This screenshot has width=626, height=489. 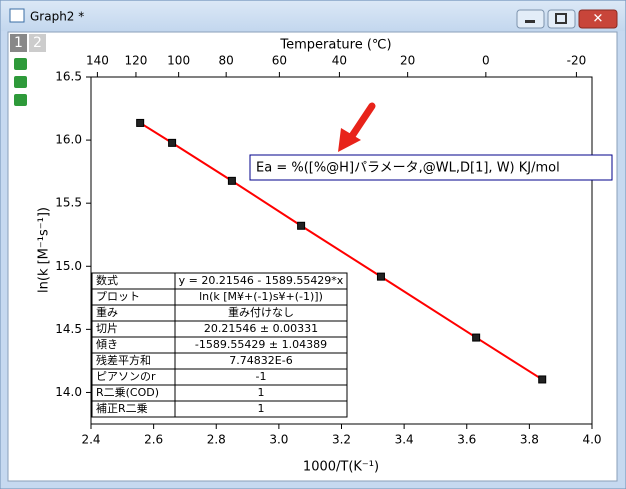 I want to click on top-tick-label: 120, so click(x=135, y=61).